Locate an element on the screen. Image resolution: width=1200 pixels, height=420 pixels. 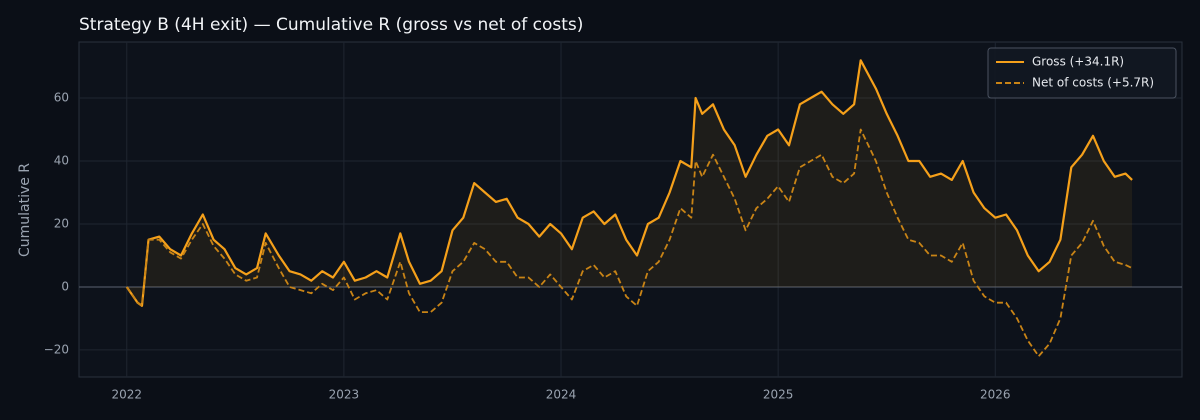
y-tick-label: −20 is located at coordinates (56, 349).